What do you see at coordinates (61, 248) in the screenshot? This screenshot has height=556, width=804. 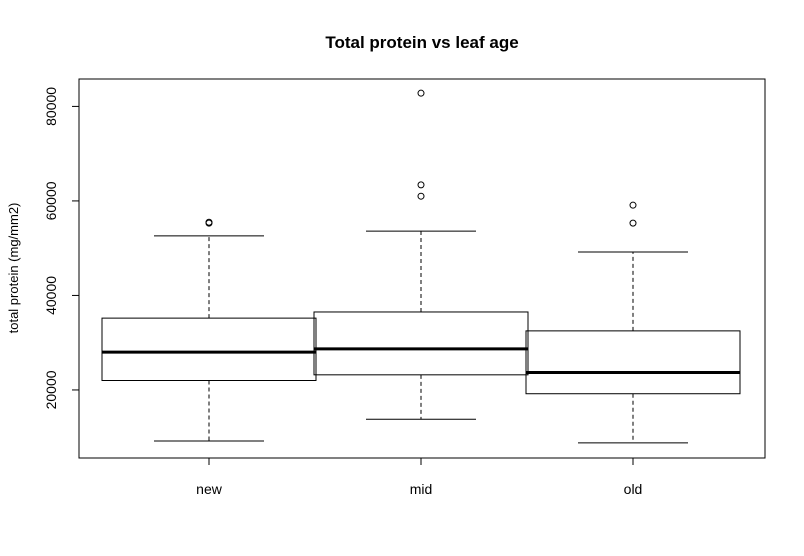 I see `y-axis: 20000 40000 60000 80000` at bounding box center [61, 248].